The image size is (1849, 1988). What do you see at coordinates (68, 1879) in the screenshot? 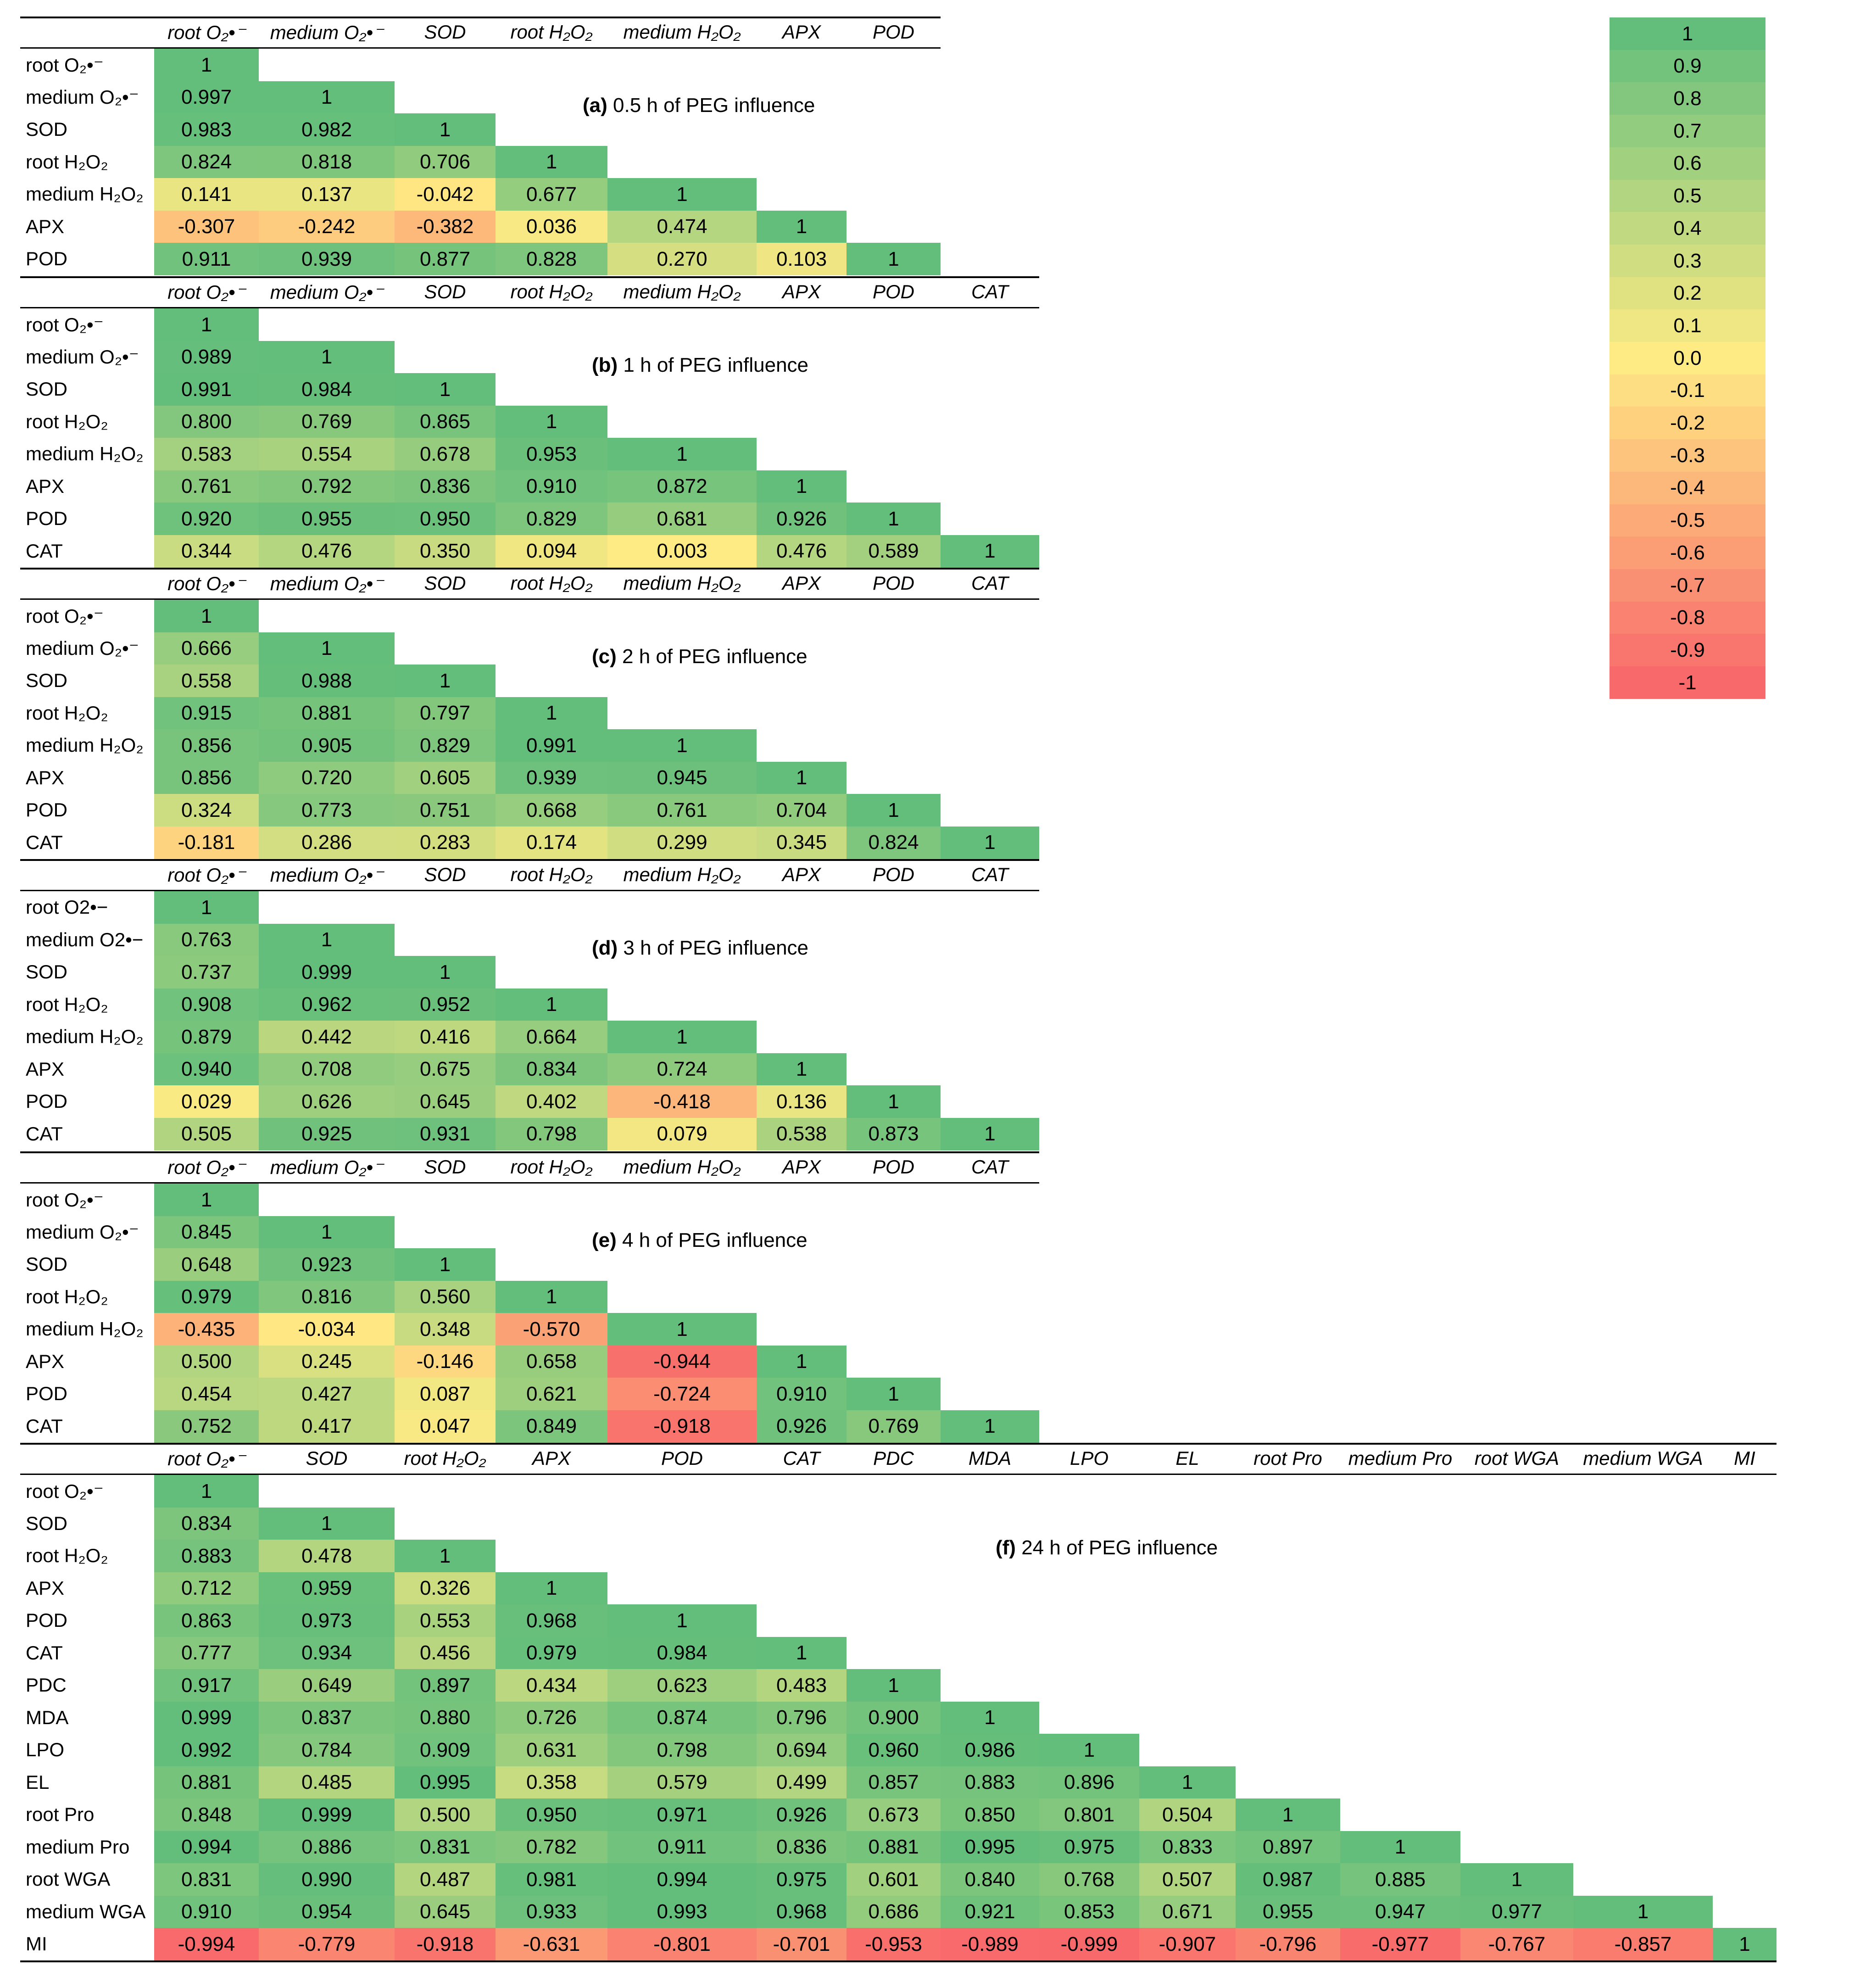
I see `row-header-label: root WGA` at bounding box center [68, 1879].